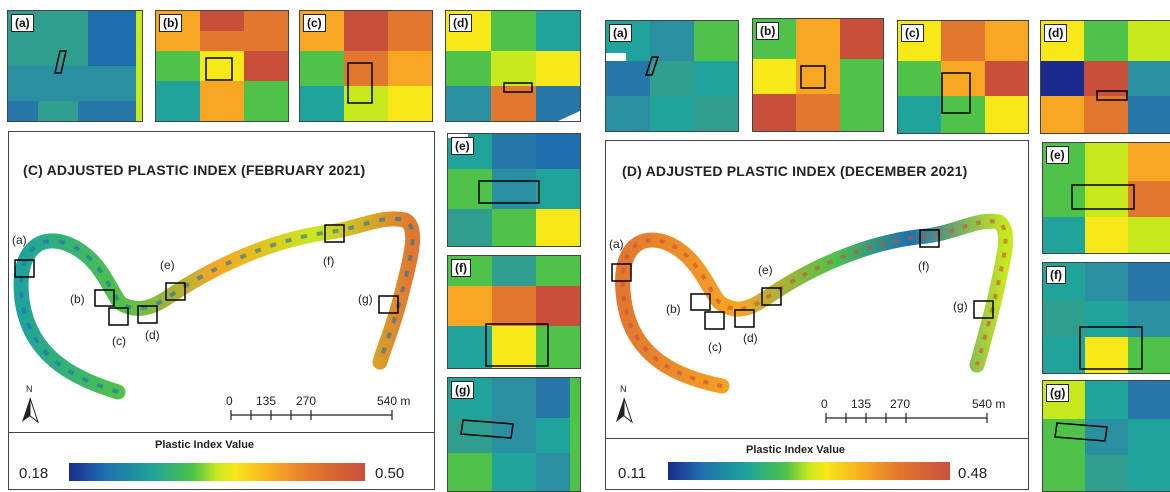 This screenshot has width=1170, height=492. What do you see at coordinates (513, 66) in the screenshot?
I see `tile-d-left: (d)` at bounding box center [513, 66].